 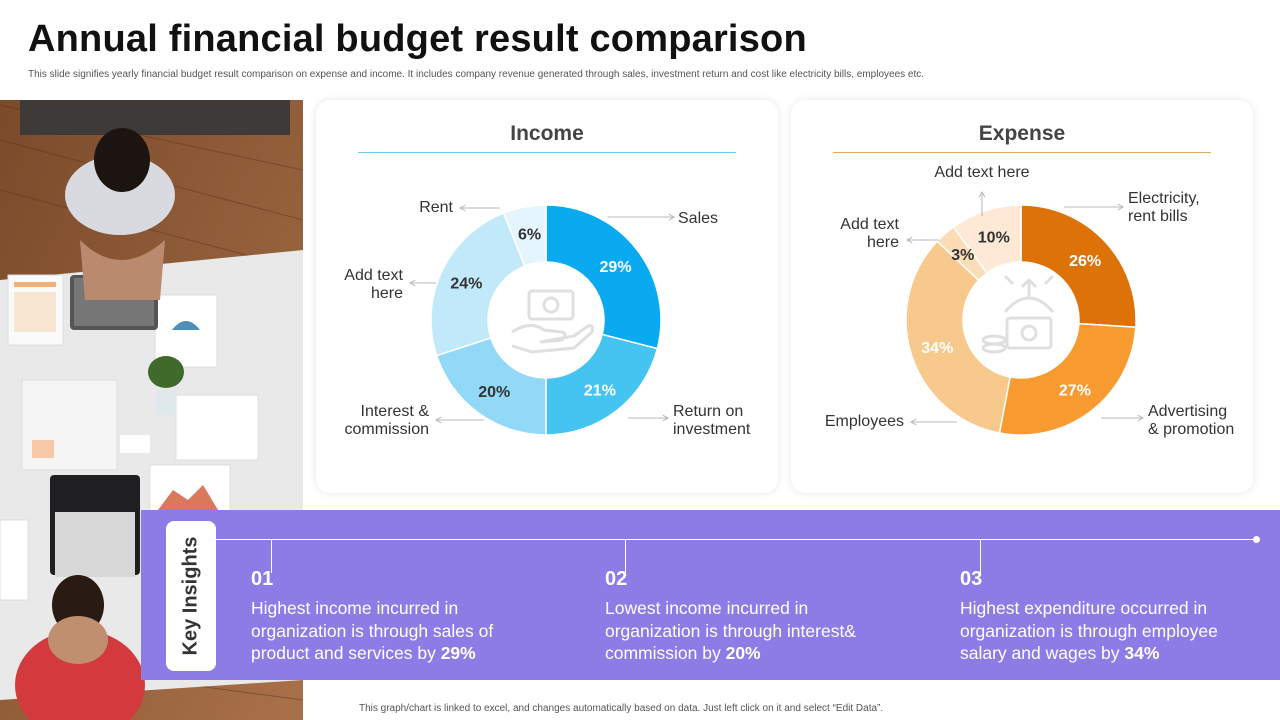 What do you see at coordinates (616, 267) in the screenshot?
I see `income-slice-value-label: 29%` at bounding box center [616, 267].